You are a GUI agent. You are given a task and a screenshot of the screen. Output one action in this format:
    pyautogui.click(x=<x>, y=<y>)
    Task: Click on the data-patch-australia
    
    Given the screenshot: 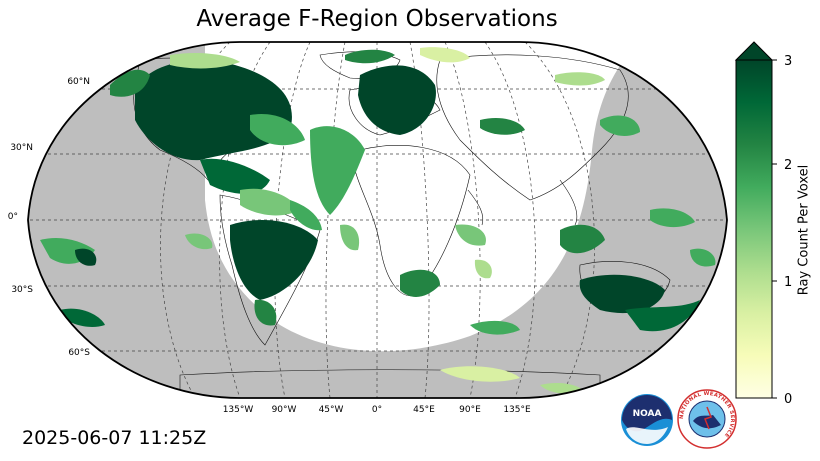 What is the action you would take?
    pyautogui.click(x=622, y=294)
    